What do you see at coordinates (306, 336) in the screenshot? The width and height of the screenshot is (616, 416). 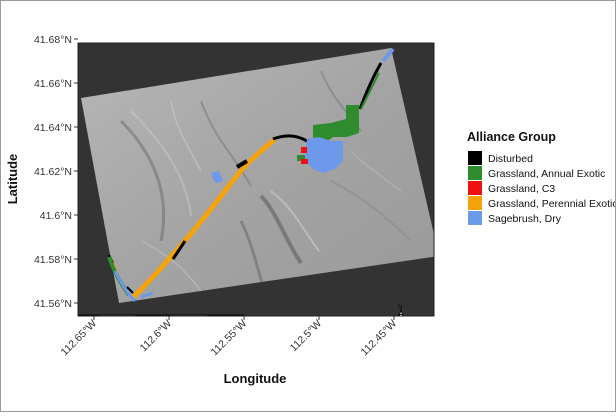 I see `x-tick-label: 112.5°W` at bounding box center [306, 336].